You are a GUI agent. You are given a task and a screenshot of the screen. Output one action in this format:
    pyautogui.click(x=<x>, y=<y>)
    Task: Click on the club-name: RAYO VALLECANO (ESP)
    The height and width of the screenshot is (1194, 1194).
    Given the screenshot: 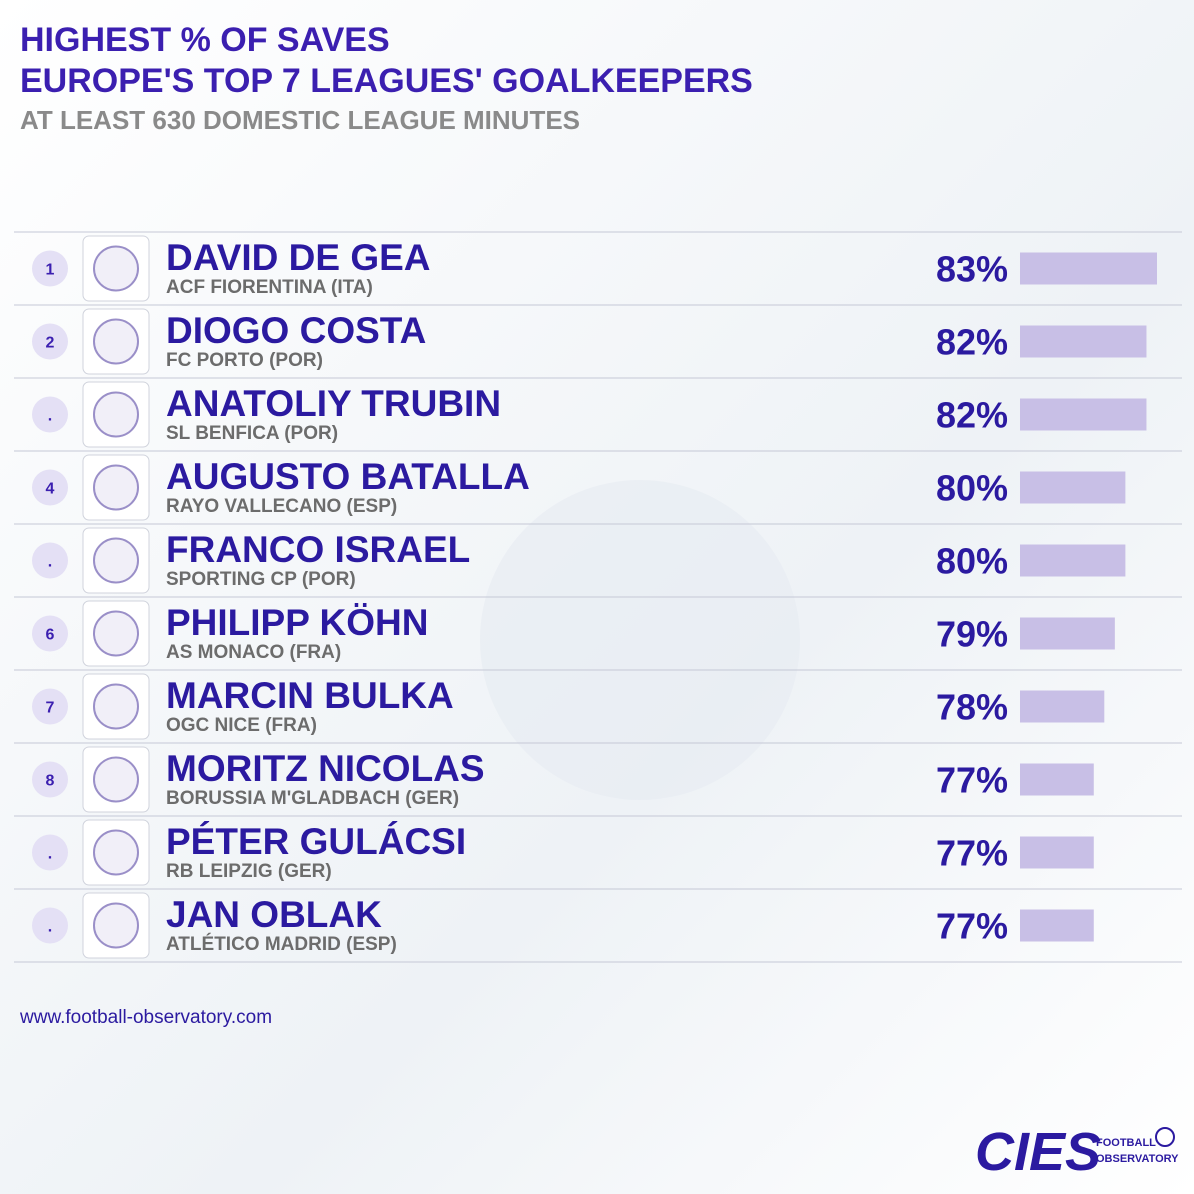 What is the action you would take?
    pyautogui.click(x=281, y=506)
    